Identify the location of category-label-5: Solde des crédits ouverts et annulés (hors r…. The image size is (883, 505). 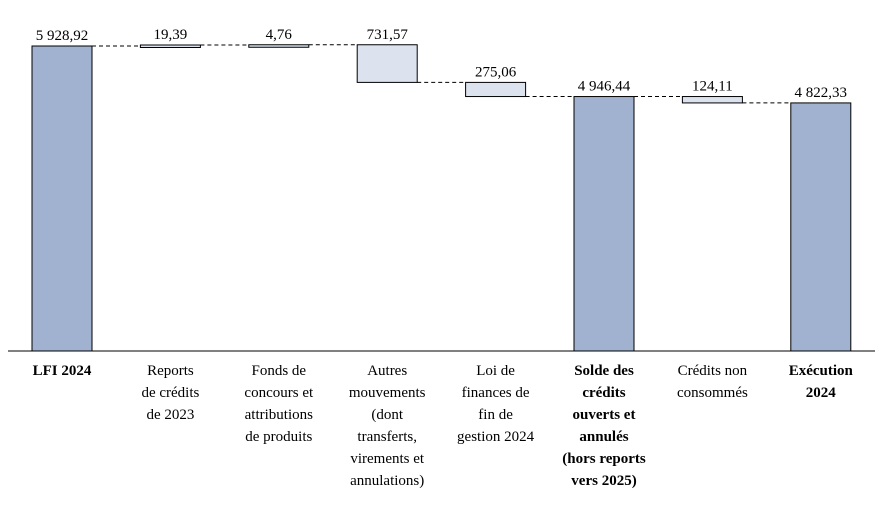
(604, 426).